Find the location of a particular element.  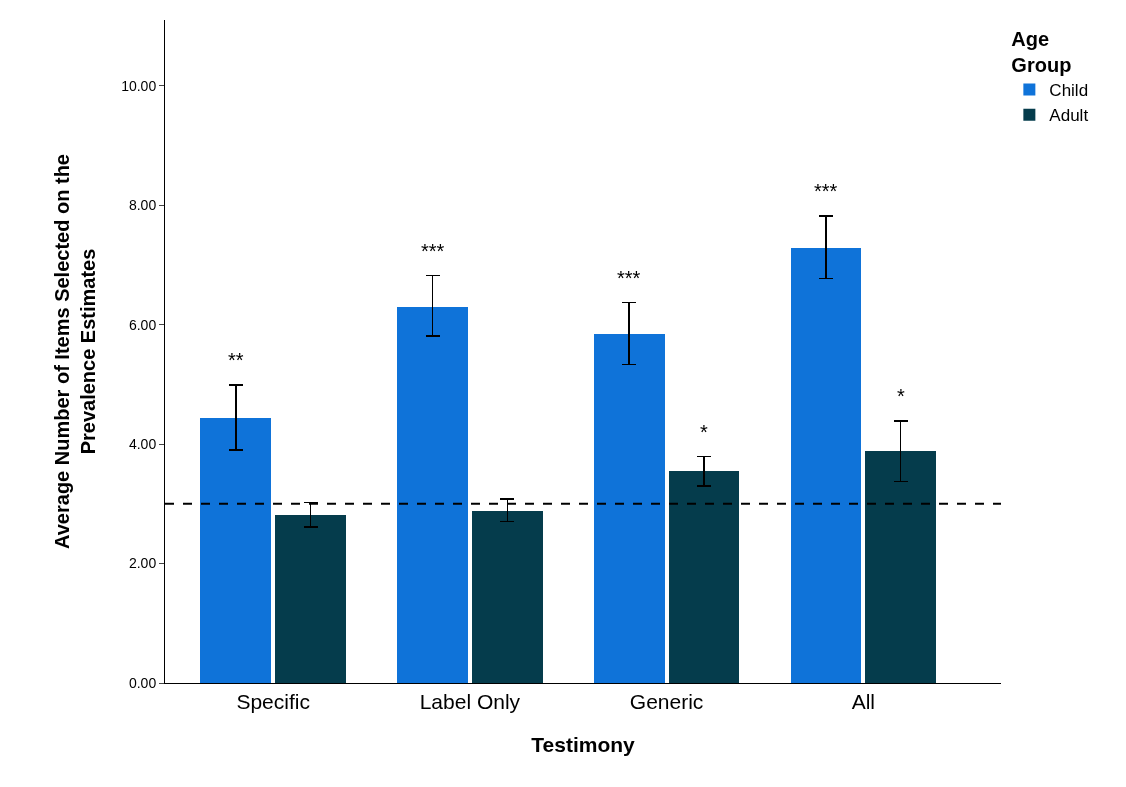

x-tick-label: All is located at coordinates (863, 702).